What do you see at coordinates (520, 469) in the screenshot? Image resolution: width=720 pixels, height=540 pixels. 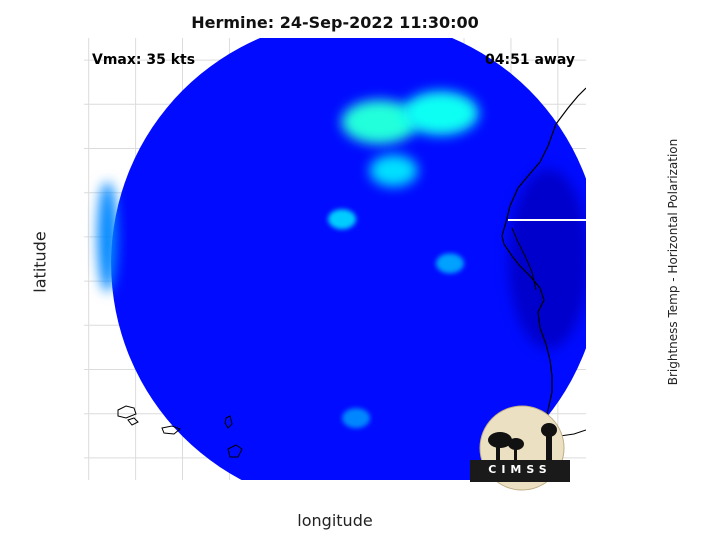 I see `cimss-logo-text: CIMSS` at bounding box center [520, 469].